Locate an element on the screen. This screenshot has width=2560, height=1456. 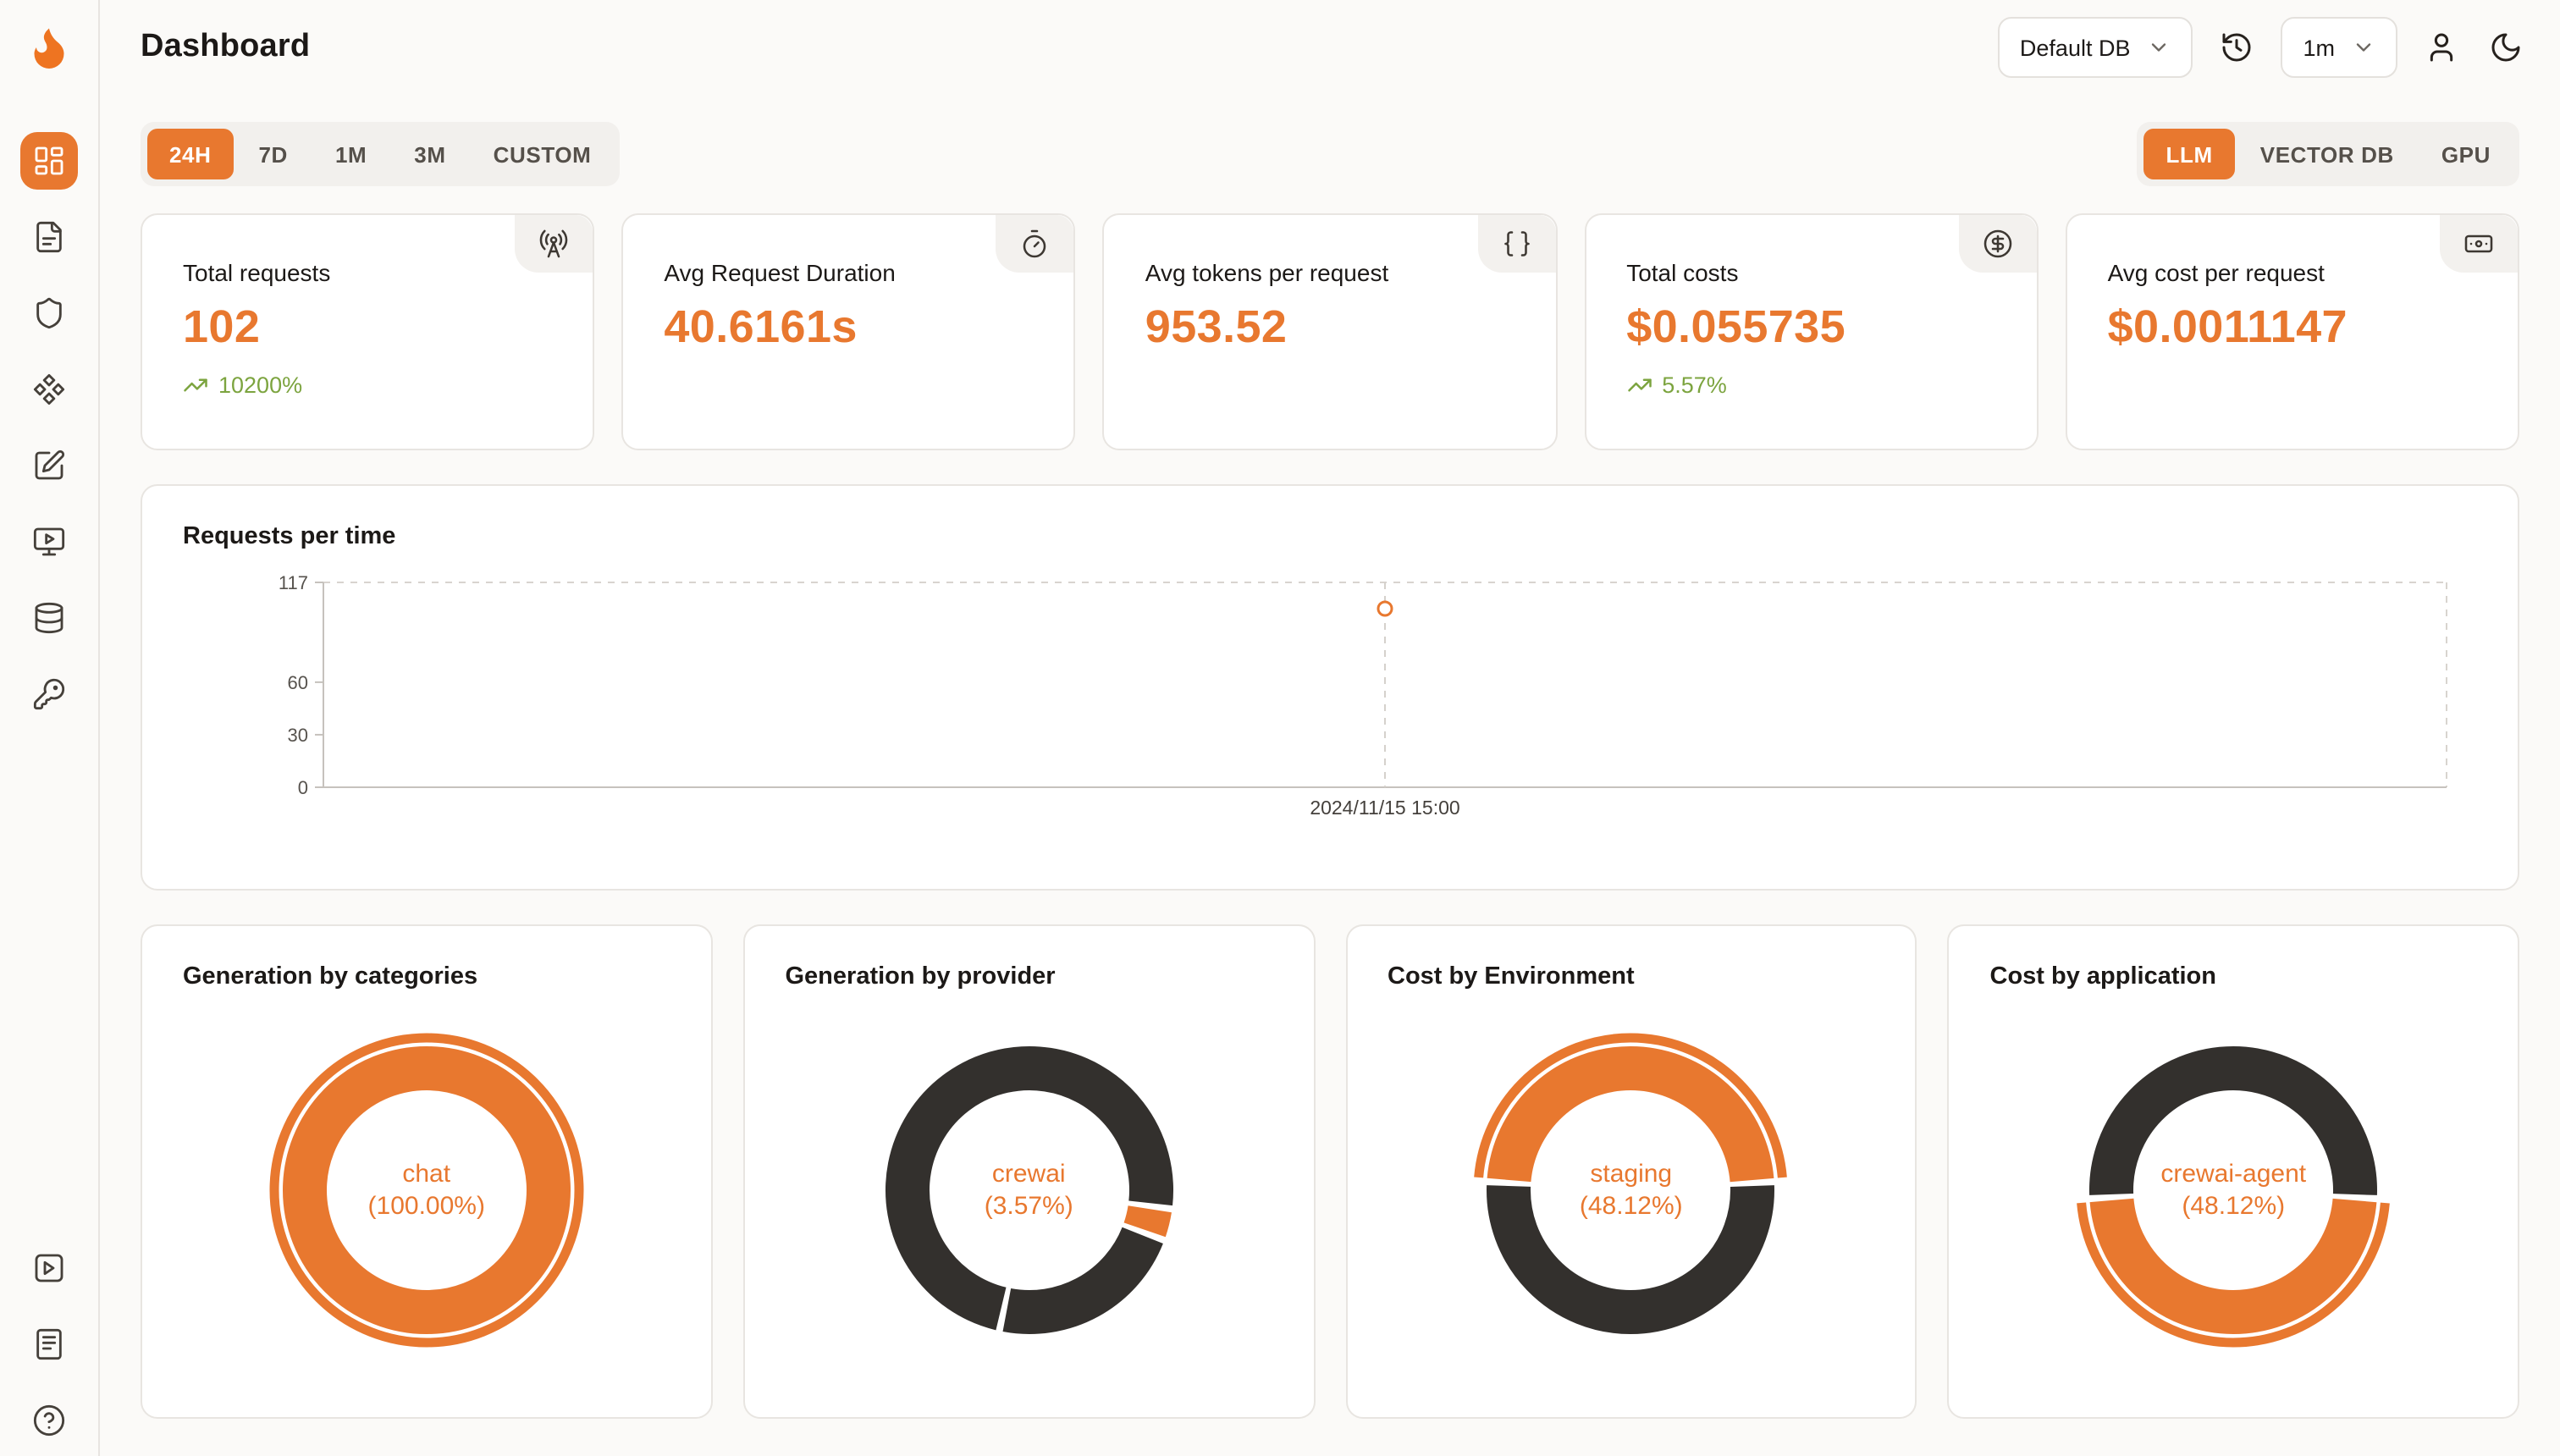
requests-file-icon is located at coordinates (49, 237).